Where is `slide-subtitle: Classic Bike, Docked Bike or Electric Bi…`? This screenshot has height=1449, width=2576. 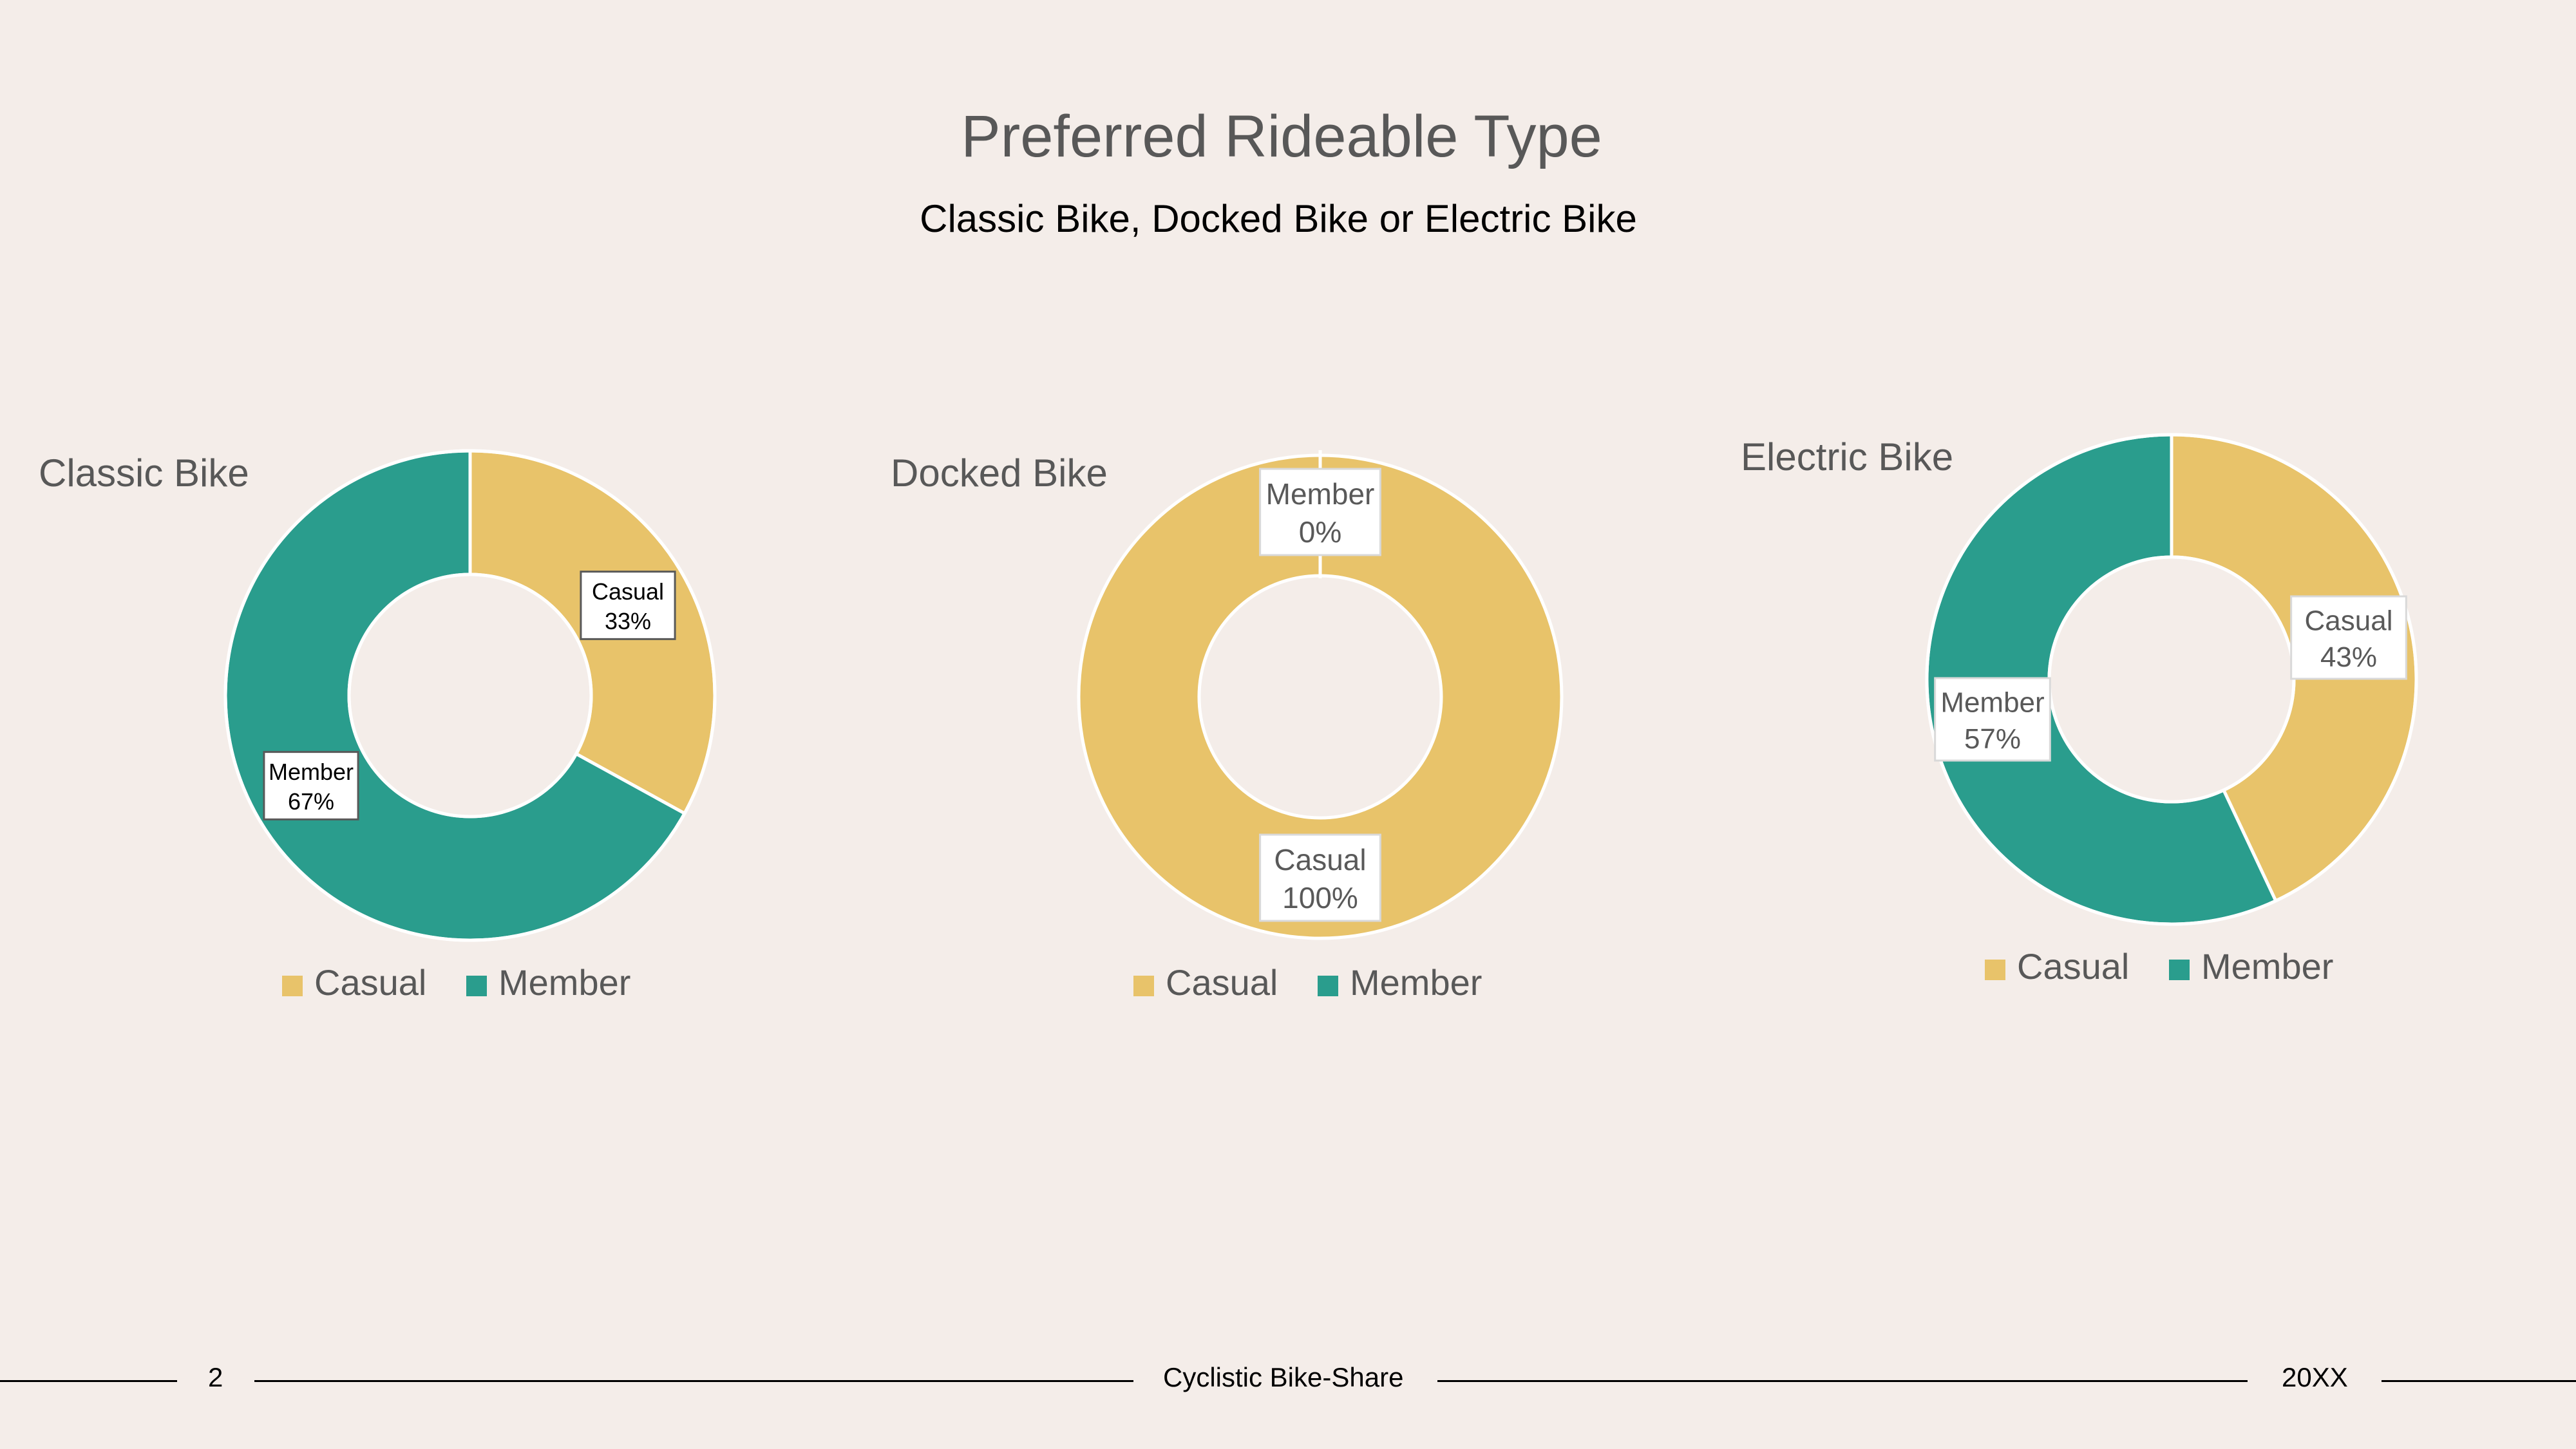 slide-subtitle: Classic Bike, Docked Bike or Electric Bi… is located at coordinates (1278, 218).